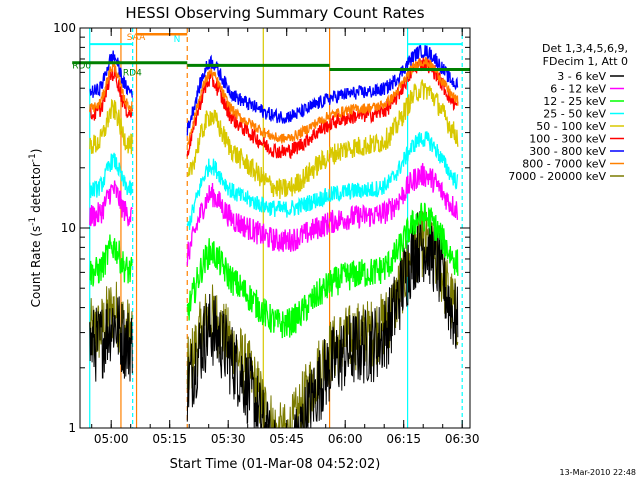 This screenshot has height=480, width=640. Describe the element at coordinates (567, 139) in the screenshot. I see `legend-label-5: 100 - 300 keV` at that location.